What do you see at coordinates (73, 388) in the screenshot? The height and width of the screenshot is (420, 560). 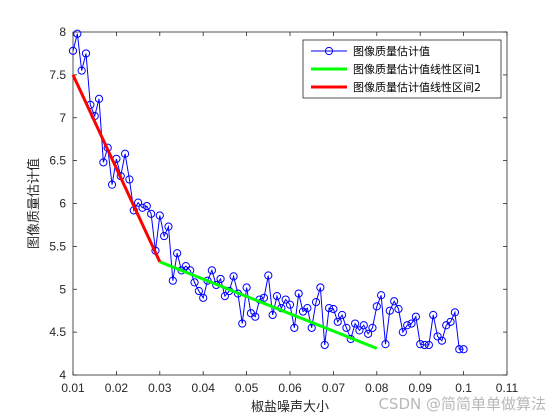 I see `x-tick-label: 0.01` at bounding box center [73, 388].